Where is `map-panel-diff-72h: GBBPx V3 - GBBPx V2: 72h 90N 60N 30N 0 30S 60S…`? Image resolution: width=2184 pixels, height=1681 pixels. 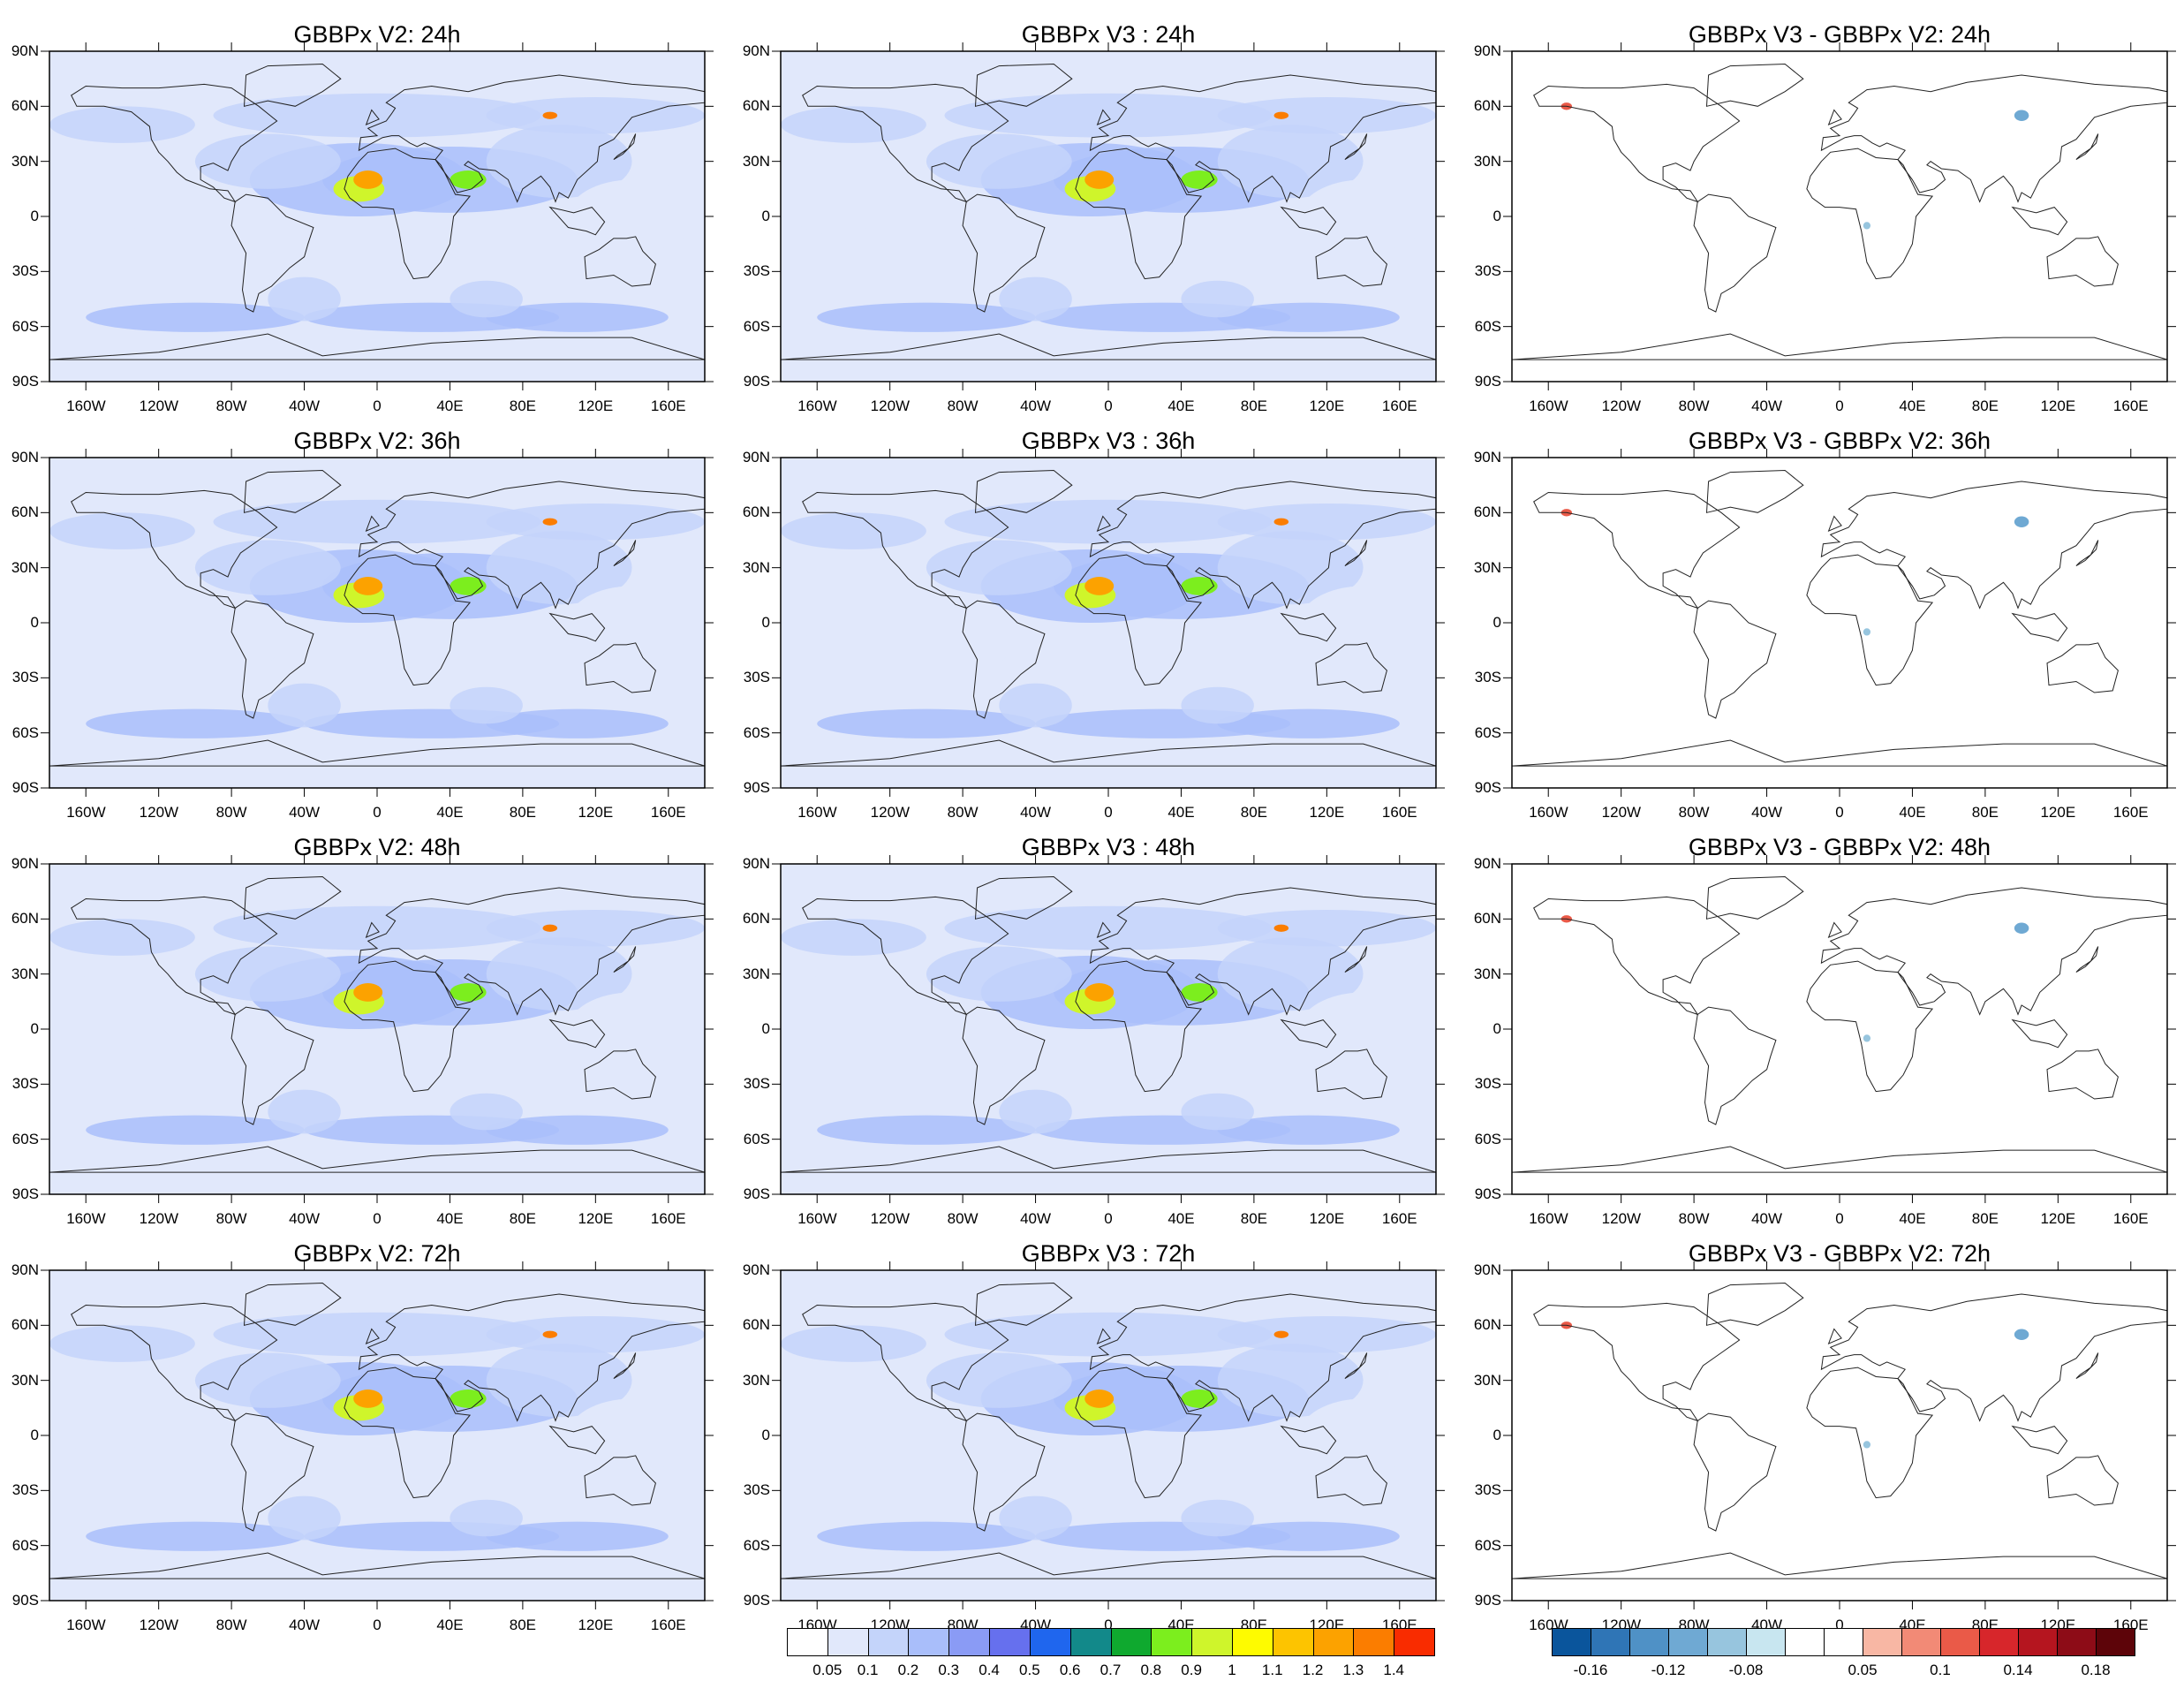
map-panel-diff-72h: GBBPx V3 - GBBPx V2: 72h 90N 60N 30N 0 30S 60S… is located at coordinates (1825, 1436).